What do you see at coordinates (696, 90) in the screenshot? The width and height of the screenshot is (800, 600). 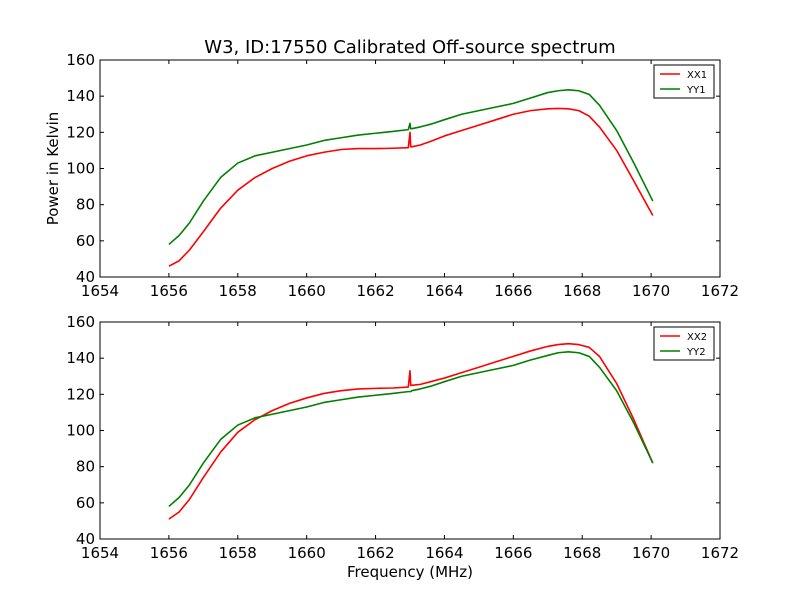 I see `legend-label: YY1` at bounding box center [696, 90].